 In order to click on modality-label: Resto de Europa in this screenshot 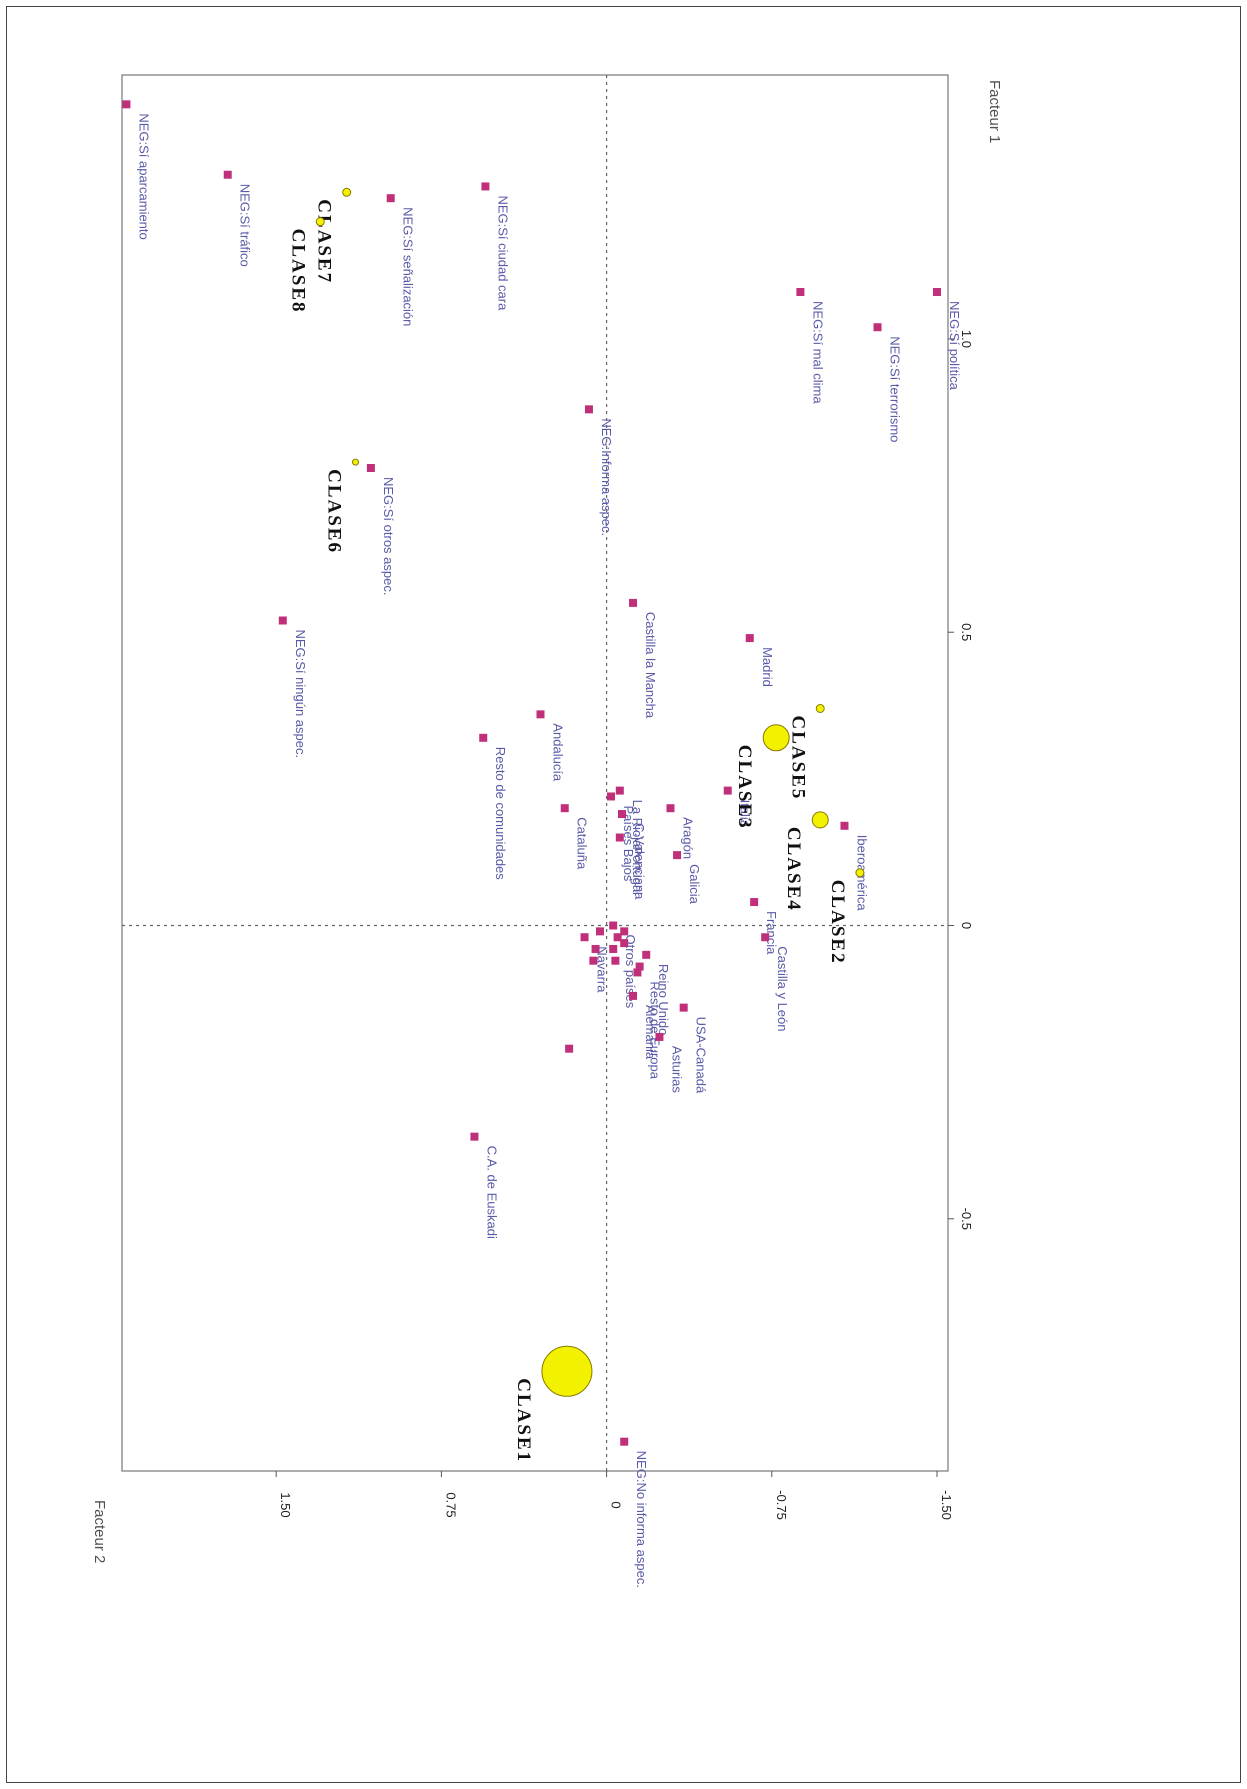, I will do `click(654, 1030)`.